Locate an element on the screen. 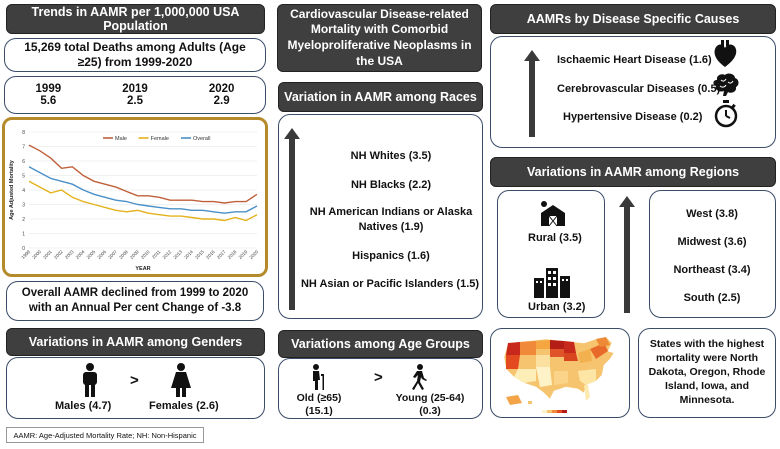 The width and height of the screenshot is (780, 449). year-2019: 2019 2.5 is located at coordinates (135, 95).